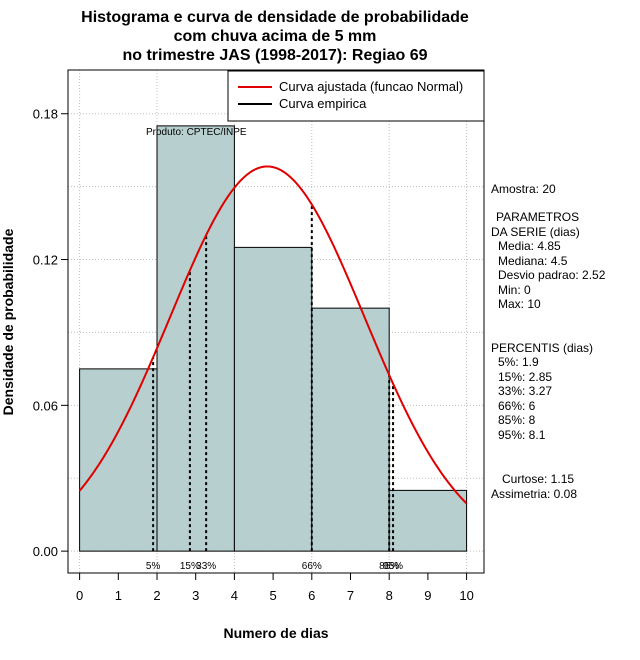 The height and width of the screenshot is (660, 640). Describe the element at coordinates (323, 103) in the screenshot. I see `legend-label-empirical: Curva empirica` at that location.